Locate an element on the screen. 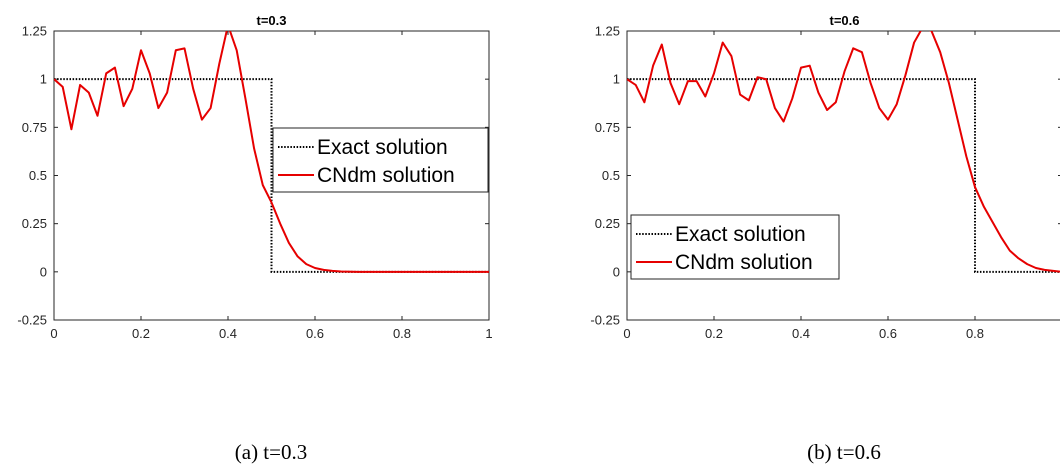 The width and height of the screenshot is (1060, 468). figure-caption: (a) t=0.3 is located at coordinates (271, 452).